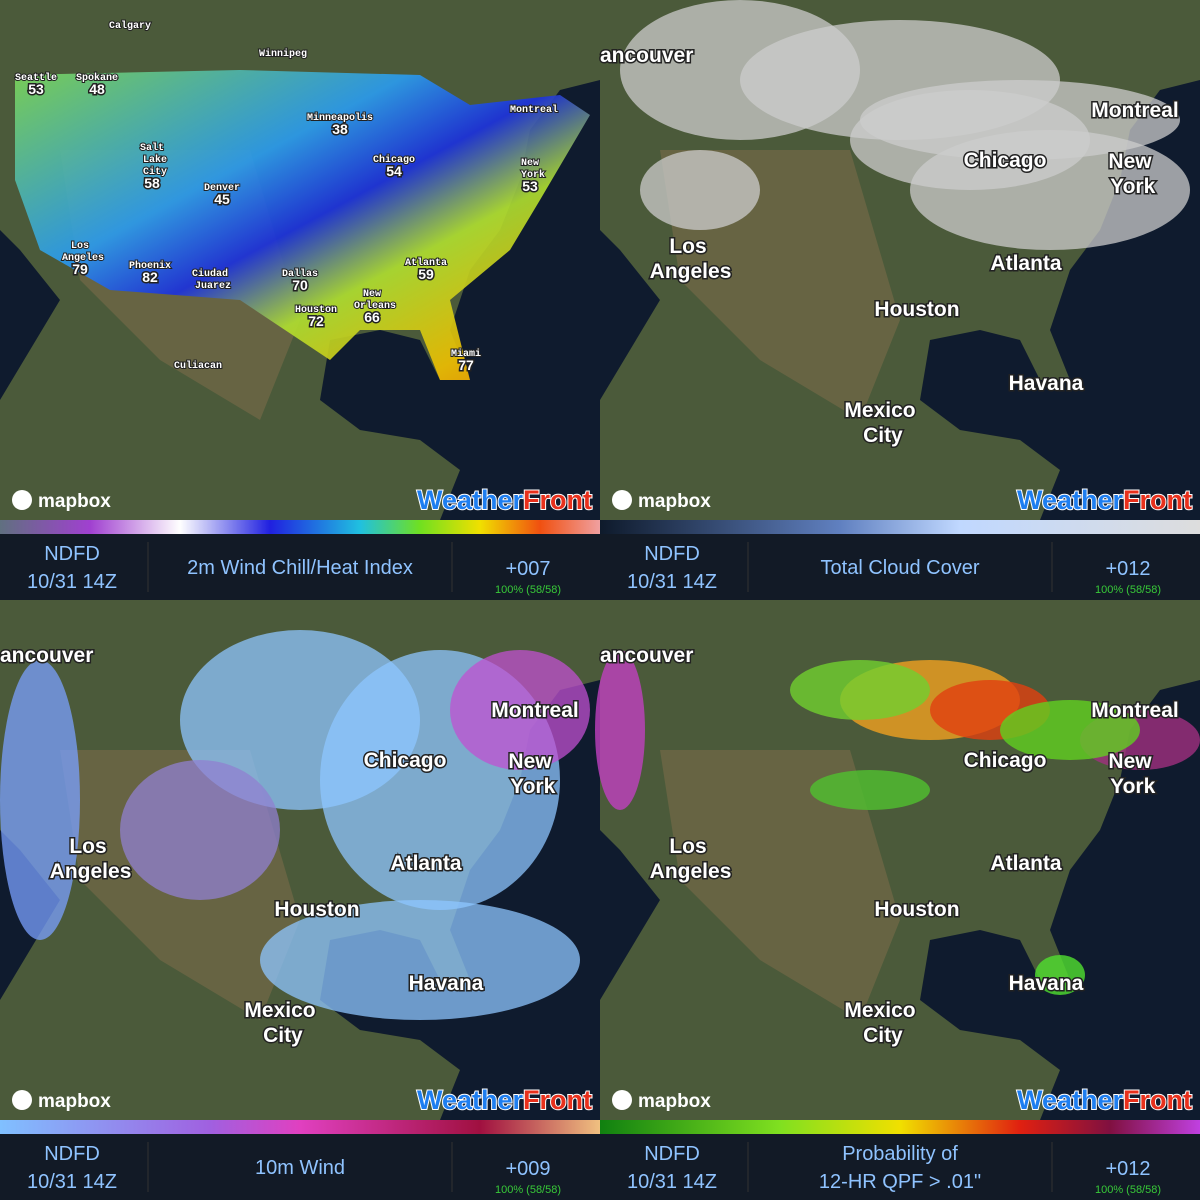 The height and width of the screenshot is (1200, 1200). What do you see at coordinates (97, 78) in the screenshot?
I see `city-label: Spokane` at bounding box center [97, 78].